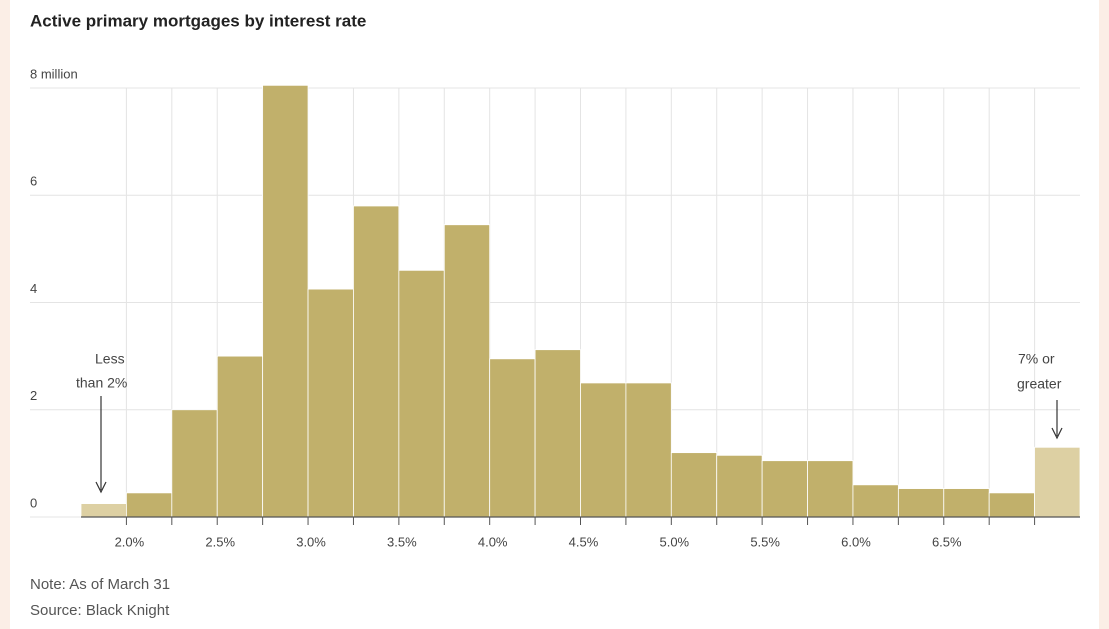 Image resolution: width=1109 pixels, height=629 pixels. Describe the element at coordinates (311, 541) in the screenshot. I see `x-tick-label: 3.0%` at that location.